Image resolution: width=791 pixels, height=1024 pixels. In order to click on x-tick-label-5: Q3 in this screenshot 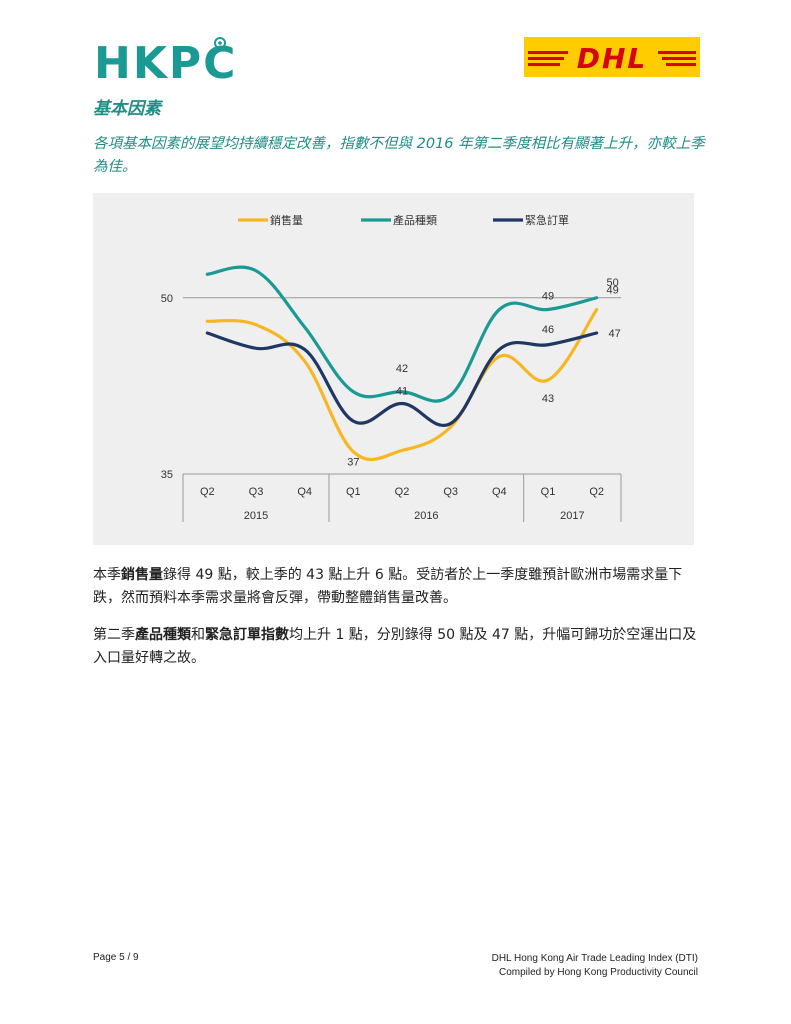, I will do `click(450, 492)`.